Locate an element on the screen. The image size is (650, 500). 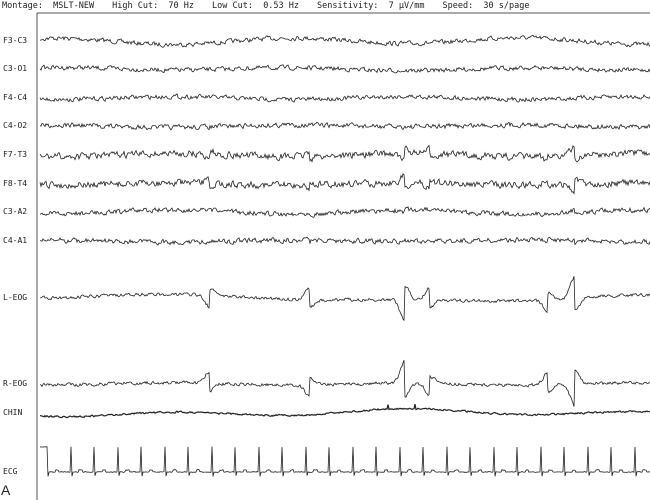
trace-f3-c3 is located at coordinates (344, 41).